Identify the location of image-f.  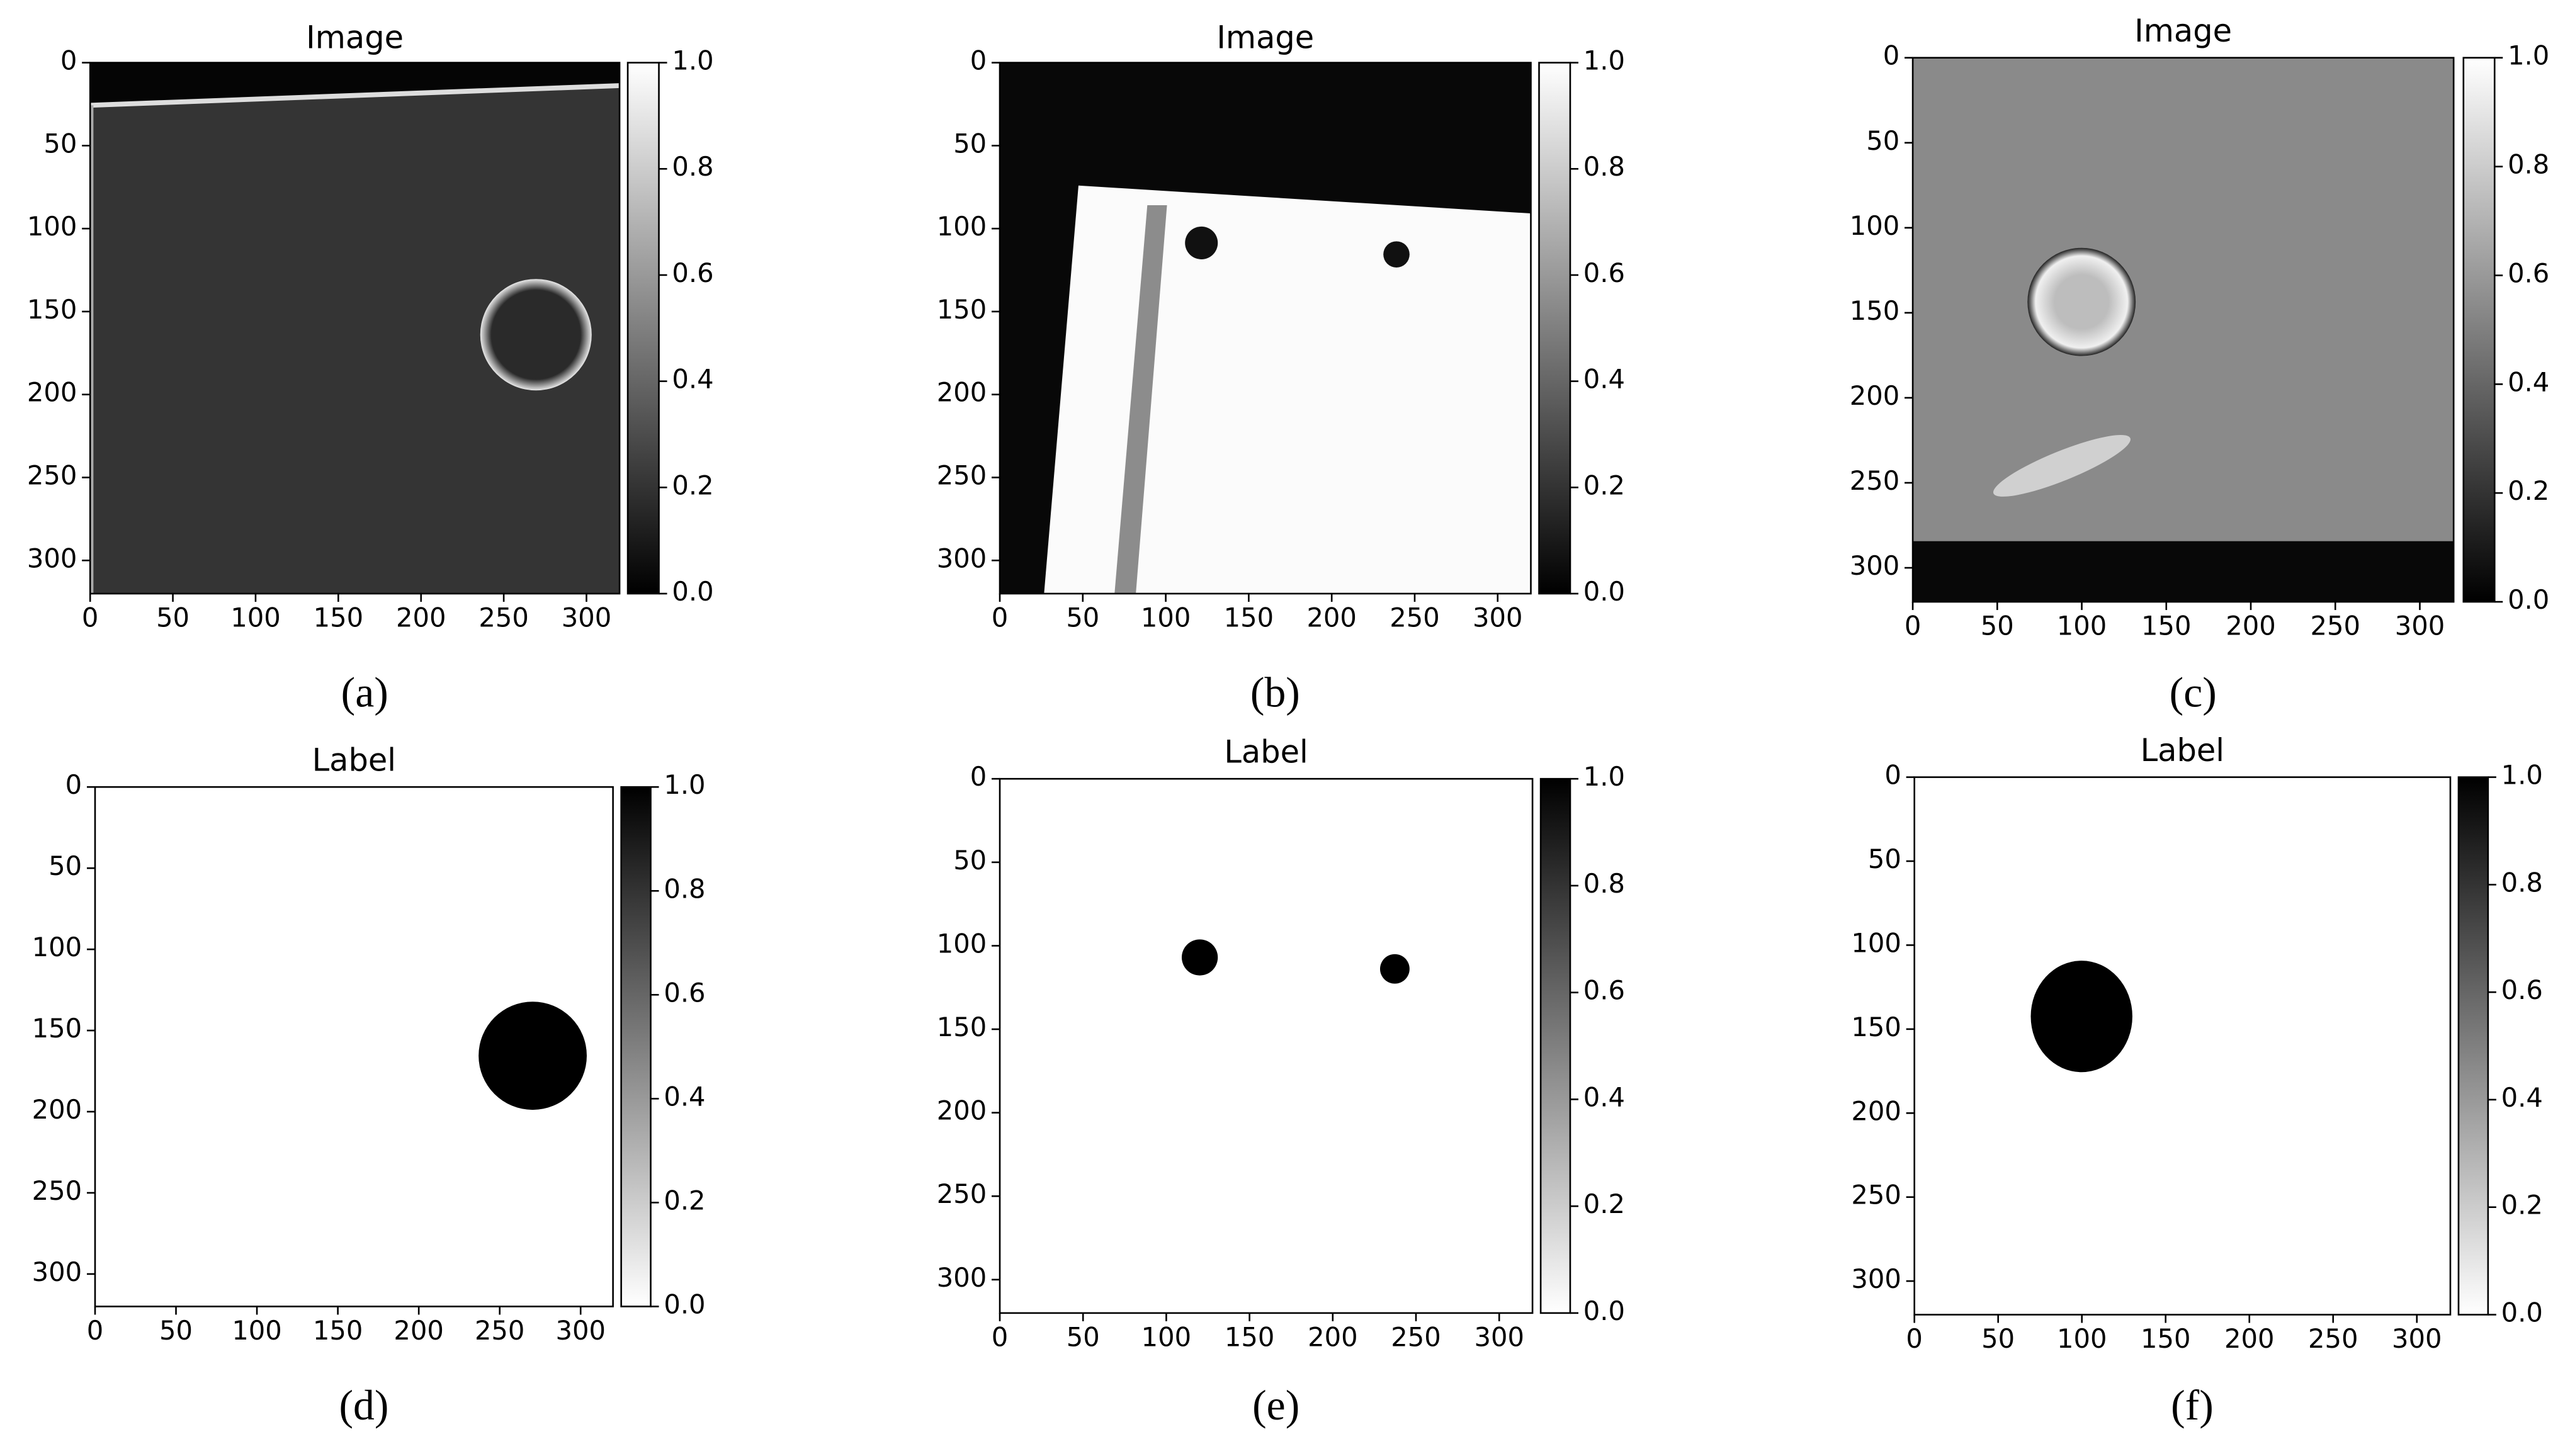
(2182, 1046).